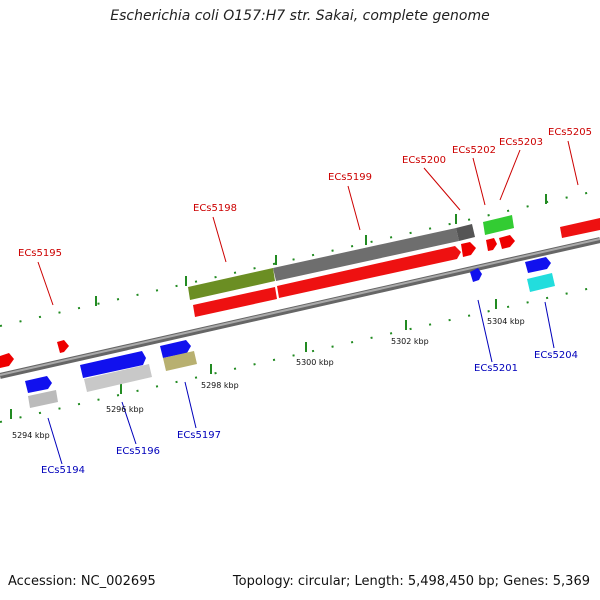 This screenshot has height=600, width=600. What do you see at coordinates (63, 470) in the screenshot?
I see `label-ECs5194: ECs5194` at bounding box center [63, 470].